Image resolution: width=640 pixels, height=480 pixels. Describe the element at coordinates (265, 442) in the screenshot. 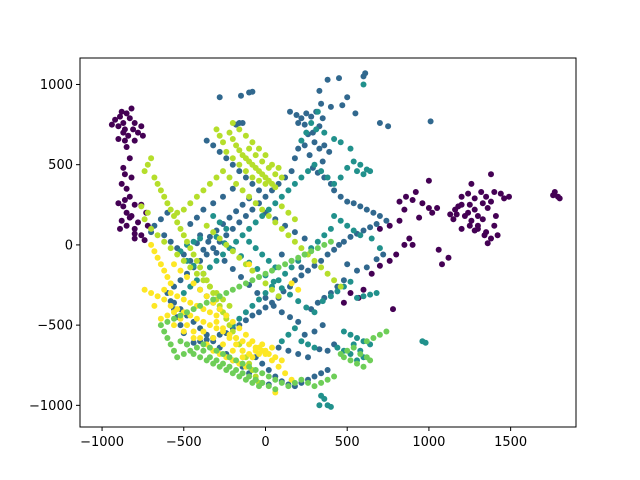

I see `x-tick-label: 0` at that location.